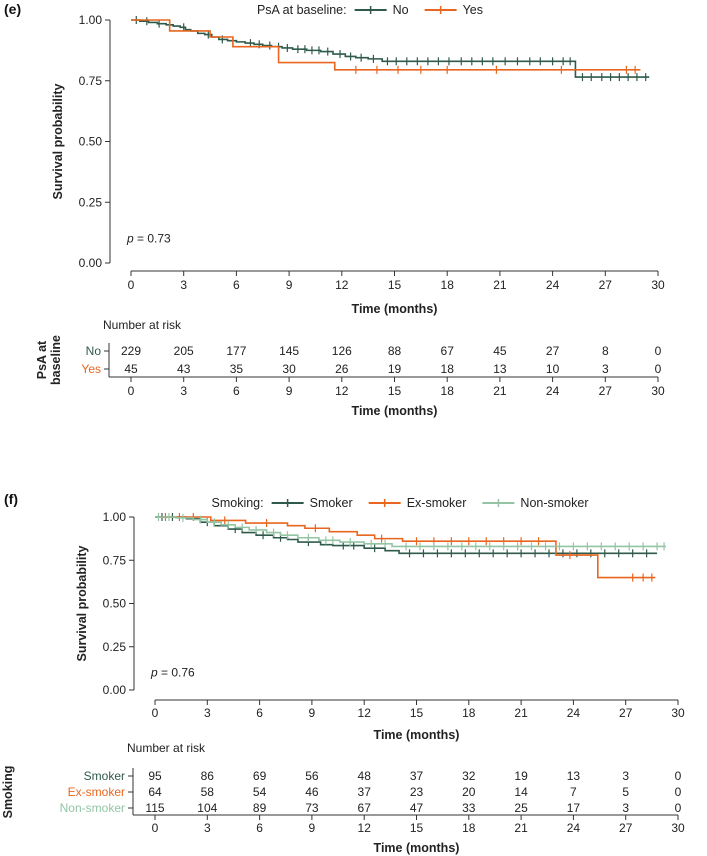 The height and width of the screenshot is (856, 707). I want to click on risk-x-tick-label: 12, so click(342, 391).